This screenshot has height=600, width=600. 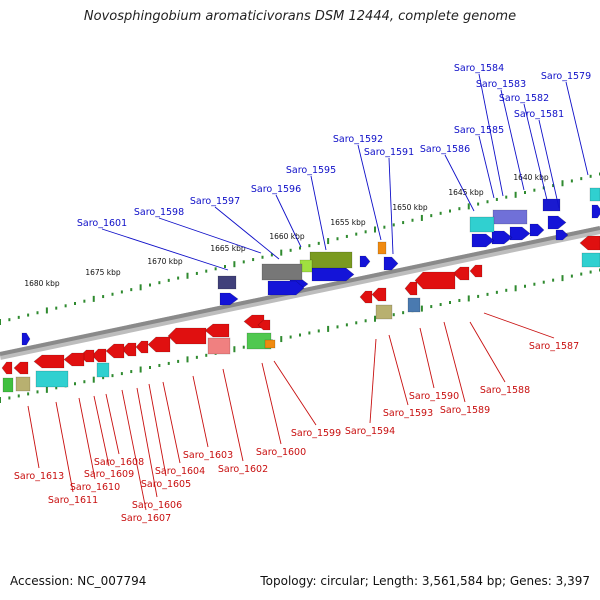 I want to click on gene-label-saro-1586: Saro_1586, so click(x=445, y=149).